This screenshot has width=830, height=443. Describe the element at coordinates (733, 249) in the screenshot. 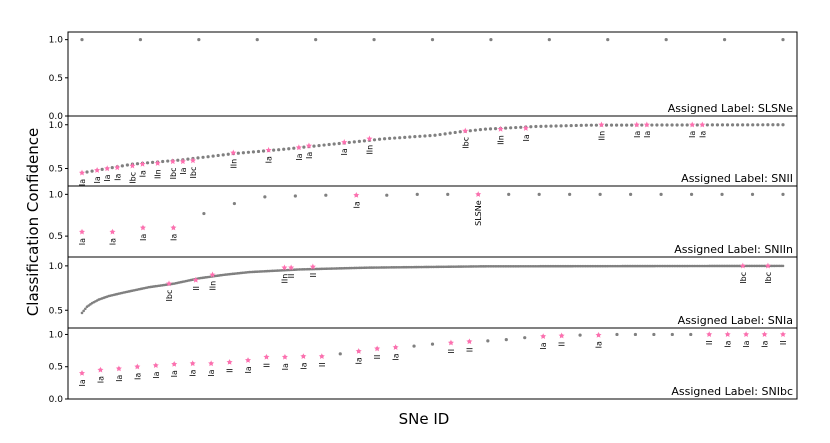

I see `panel-label: Assigned Label: SNIIn` at that location.